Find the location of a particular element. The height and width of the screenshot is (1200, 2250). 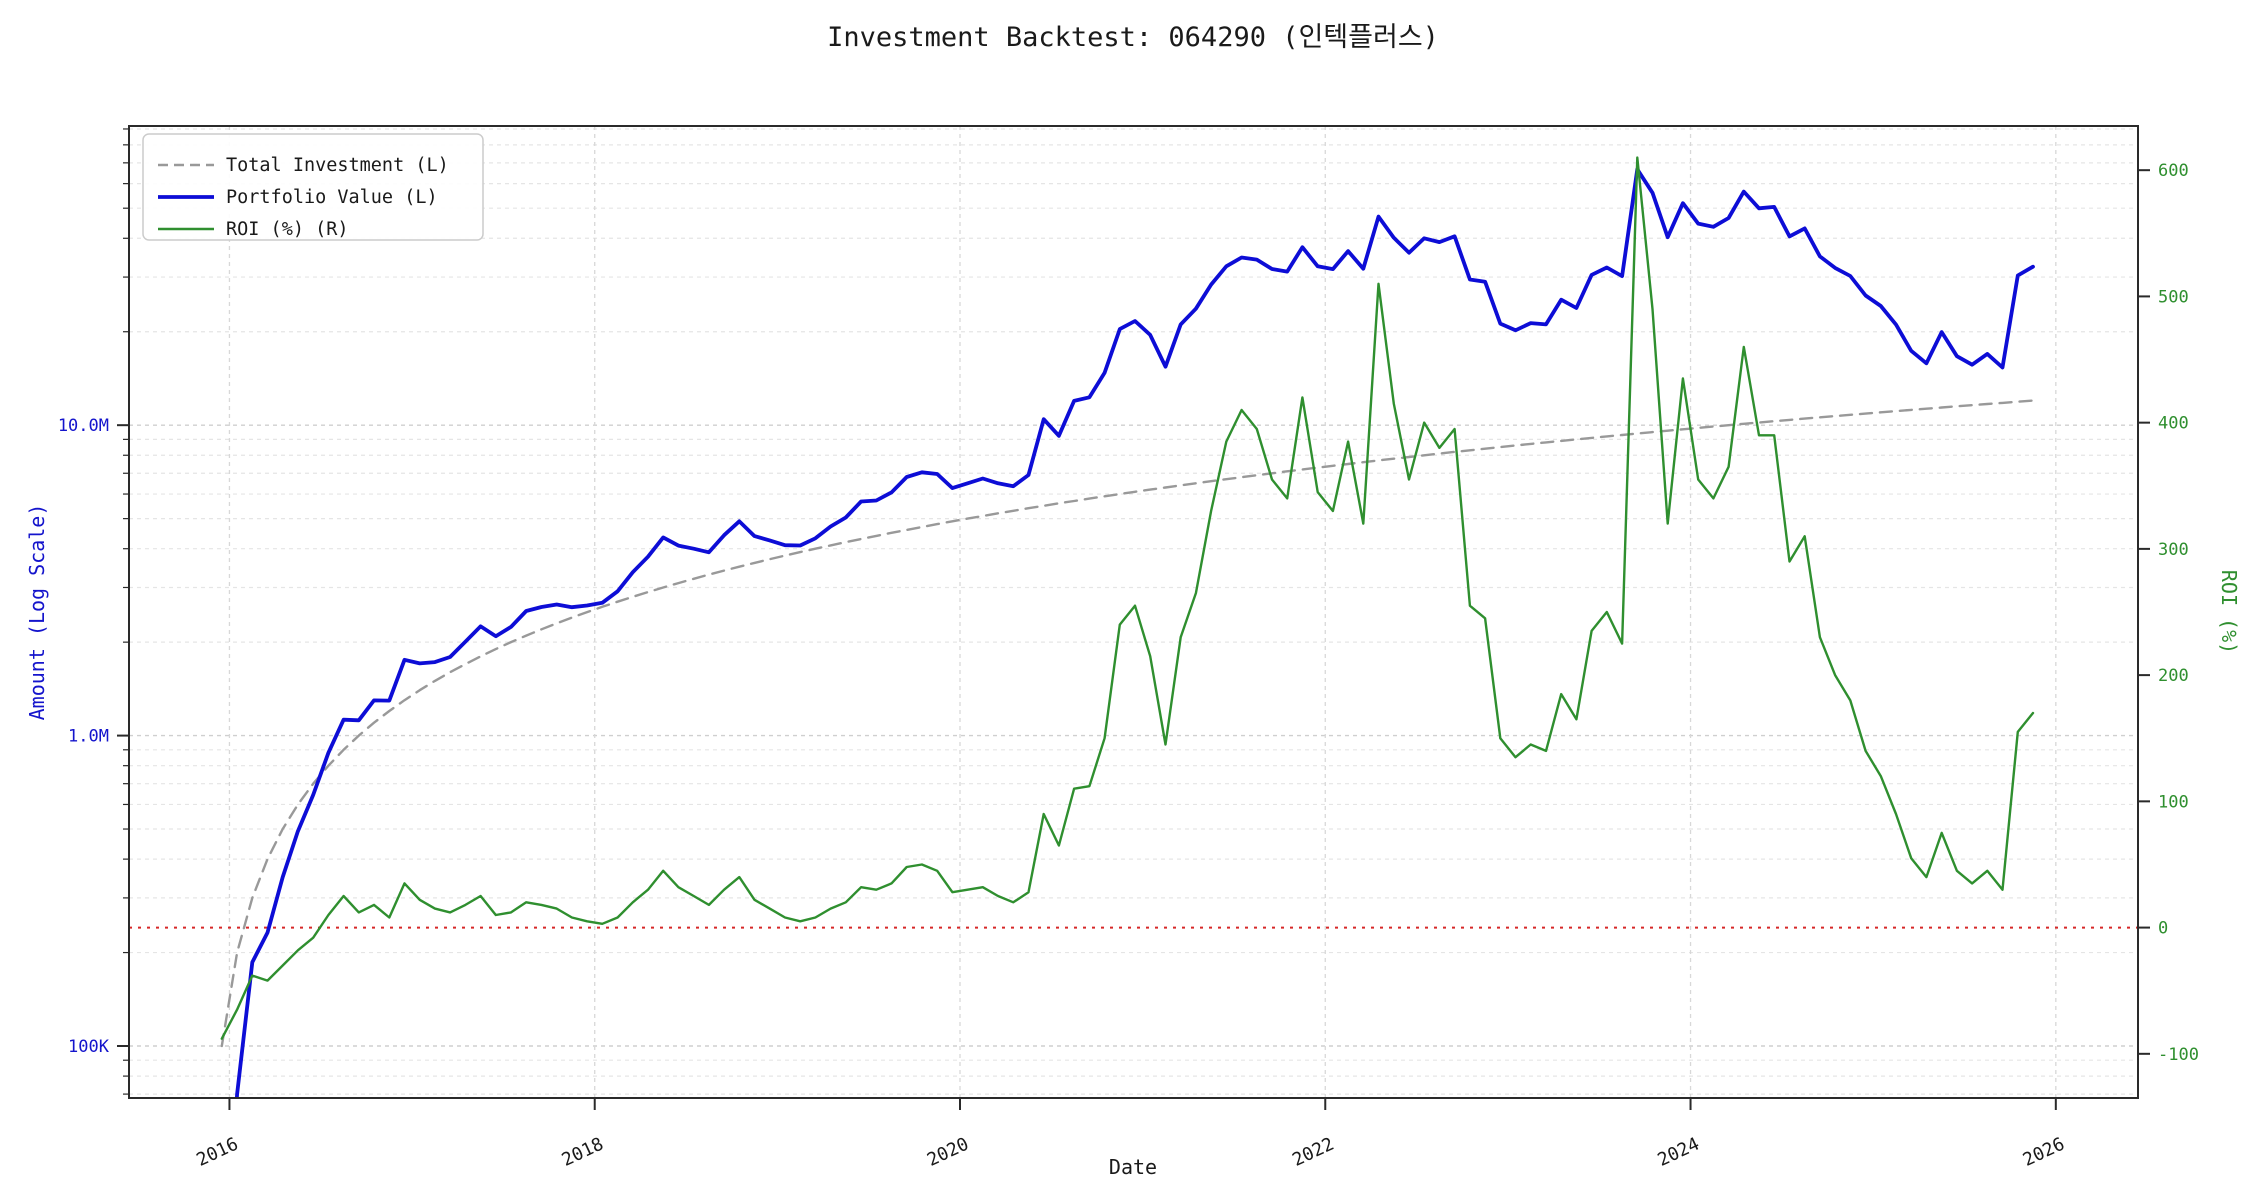

y-axis-label-right: ROI (%) is located at coordinates (2229, 612).